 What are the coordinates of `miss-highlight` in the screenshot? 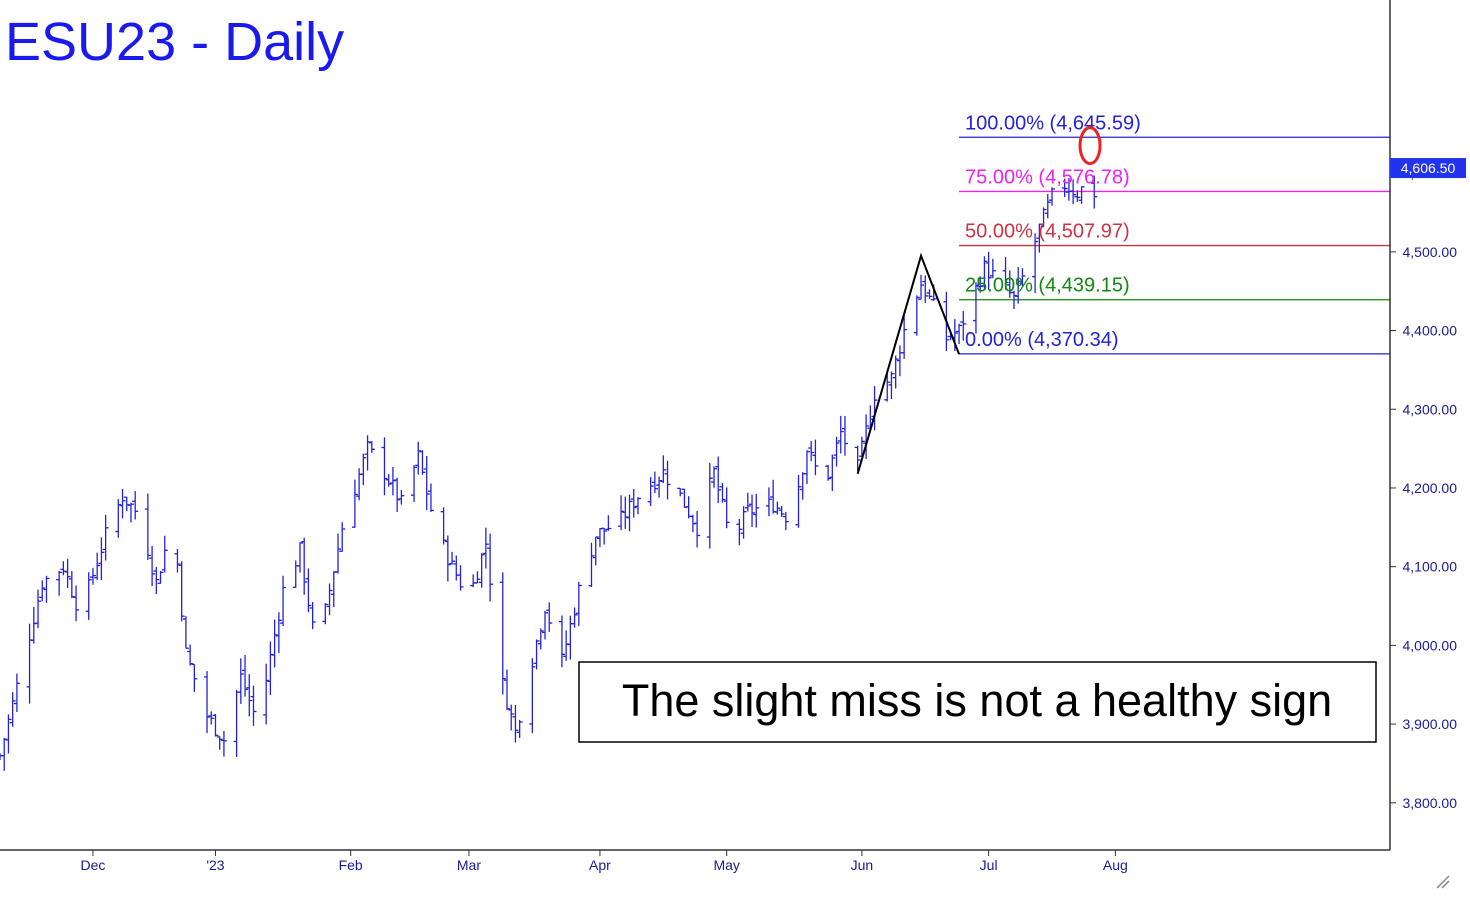 It's located at (1090, 146).